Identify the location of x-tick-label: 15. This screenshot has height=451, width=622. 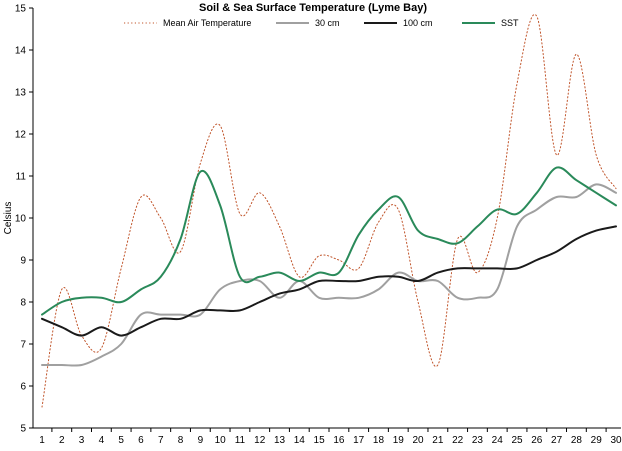
(320, 440).